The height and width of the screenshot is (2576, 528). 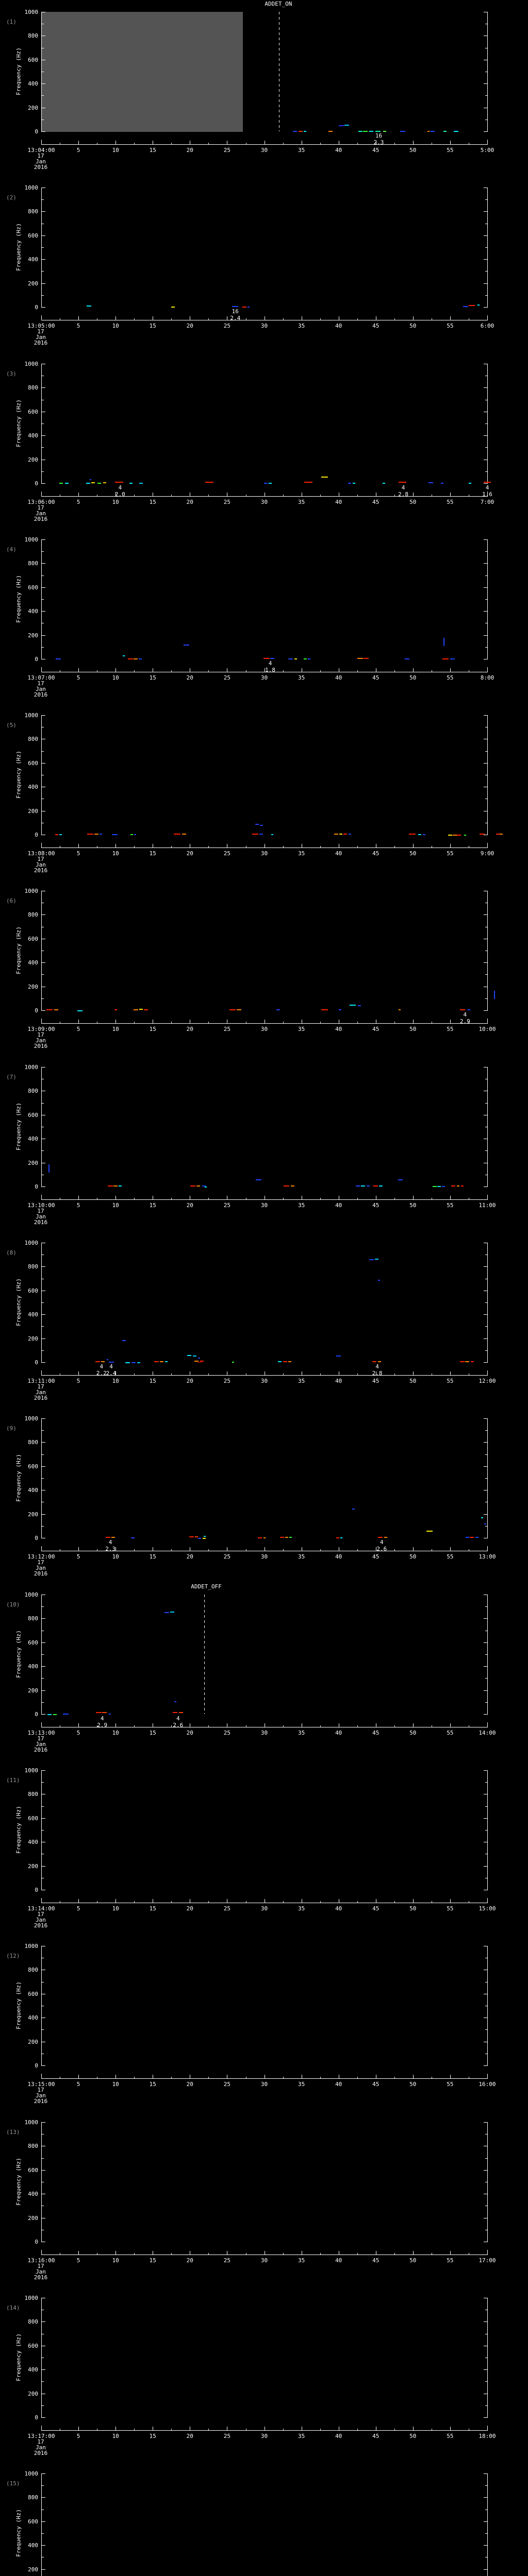 What do you see at coordinates (49, 1168) in the screenshot?
I see `data-streak` at bounding box center [49, 1168].